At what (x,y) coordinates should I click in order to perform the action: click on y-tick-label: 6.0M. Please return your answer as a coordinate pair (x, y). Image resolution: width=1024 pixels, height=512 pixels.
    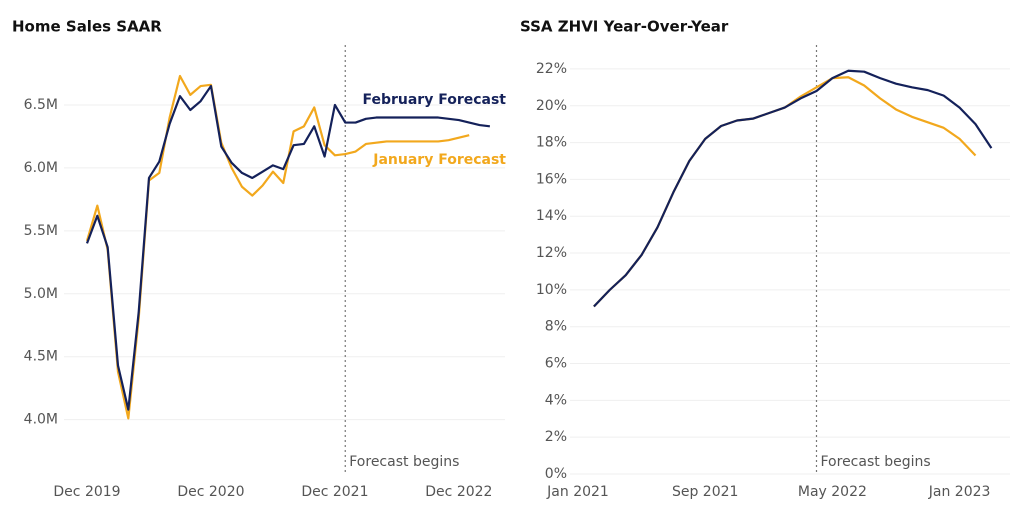
    Looking at the image, I should click on (41, 168).